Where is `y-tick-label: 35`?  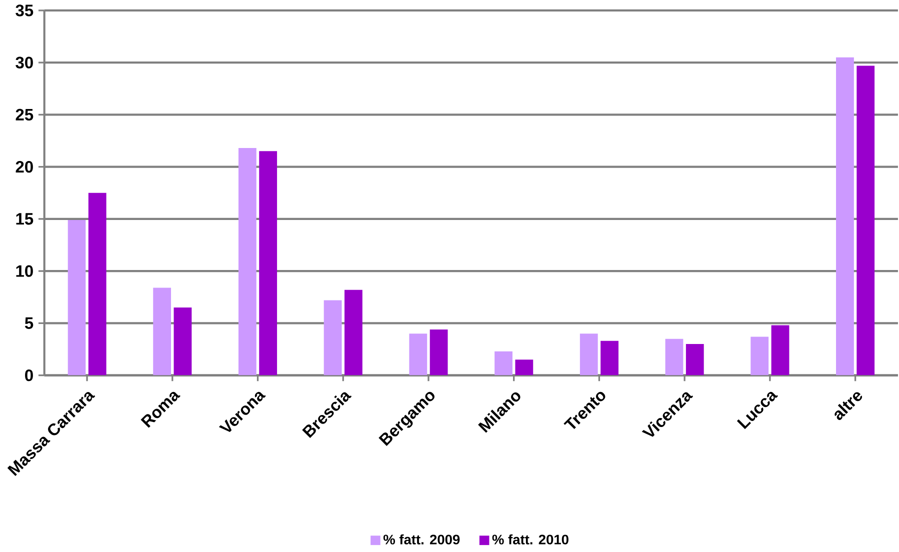
y-tick-label: 35 is located at coordinates (25, 10).